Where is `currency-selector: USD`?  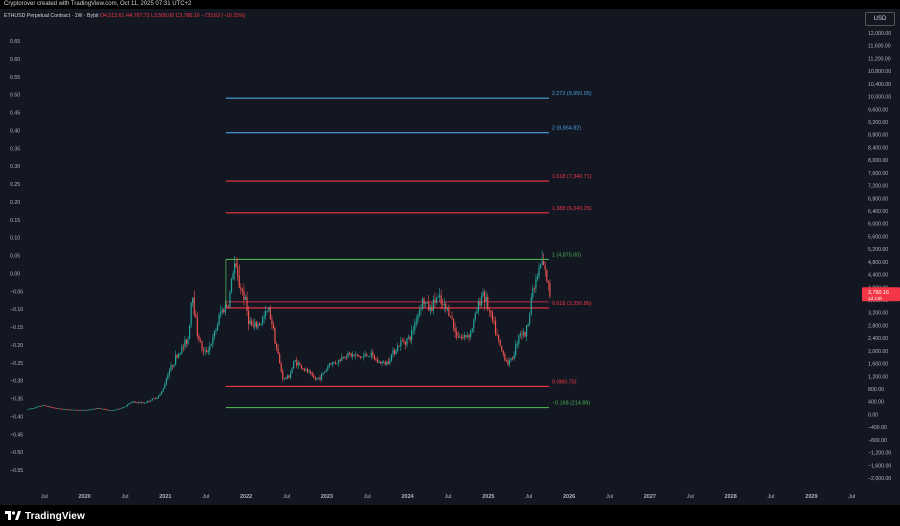 currency-selector: USD is located at coordinates (880, 19).